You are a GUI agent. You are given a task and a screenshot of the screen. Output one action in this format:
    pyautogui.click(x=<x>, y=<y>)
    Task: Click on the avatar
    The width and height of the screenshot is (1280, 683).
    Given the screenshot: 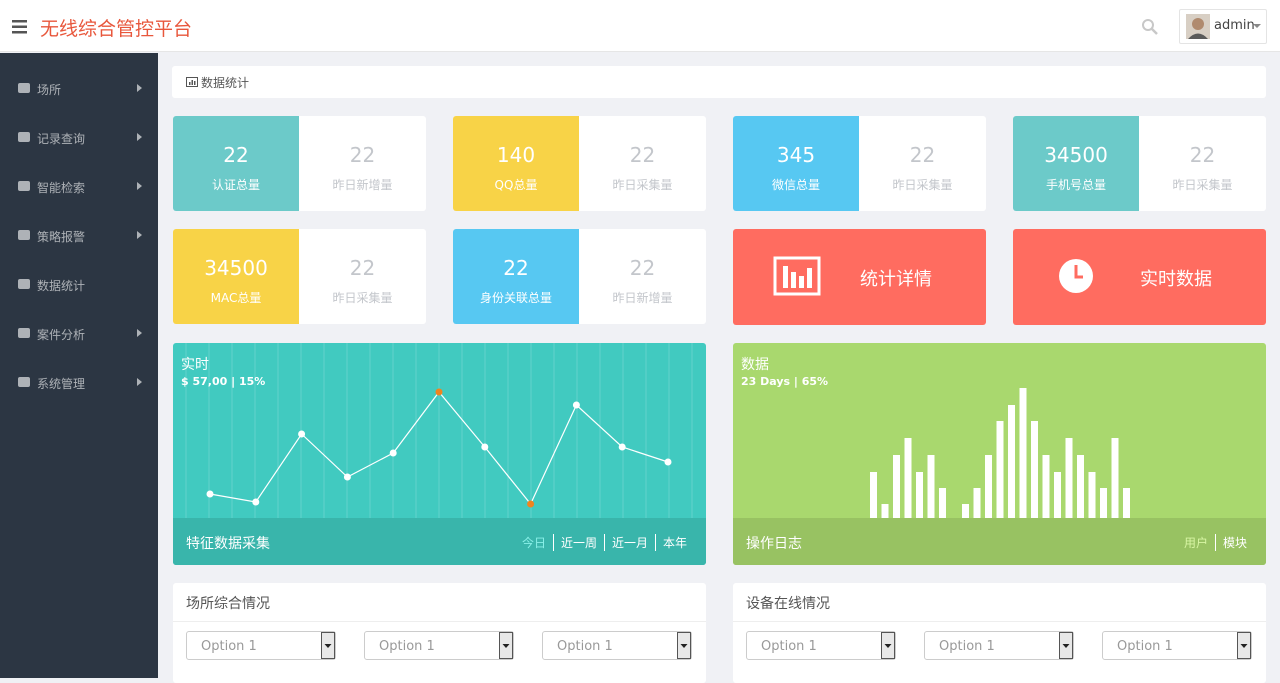 What is the action you would take?
    pyautogui.click(x=1198, y=26)
    